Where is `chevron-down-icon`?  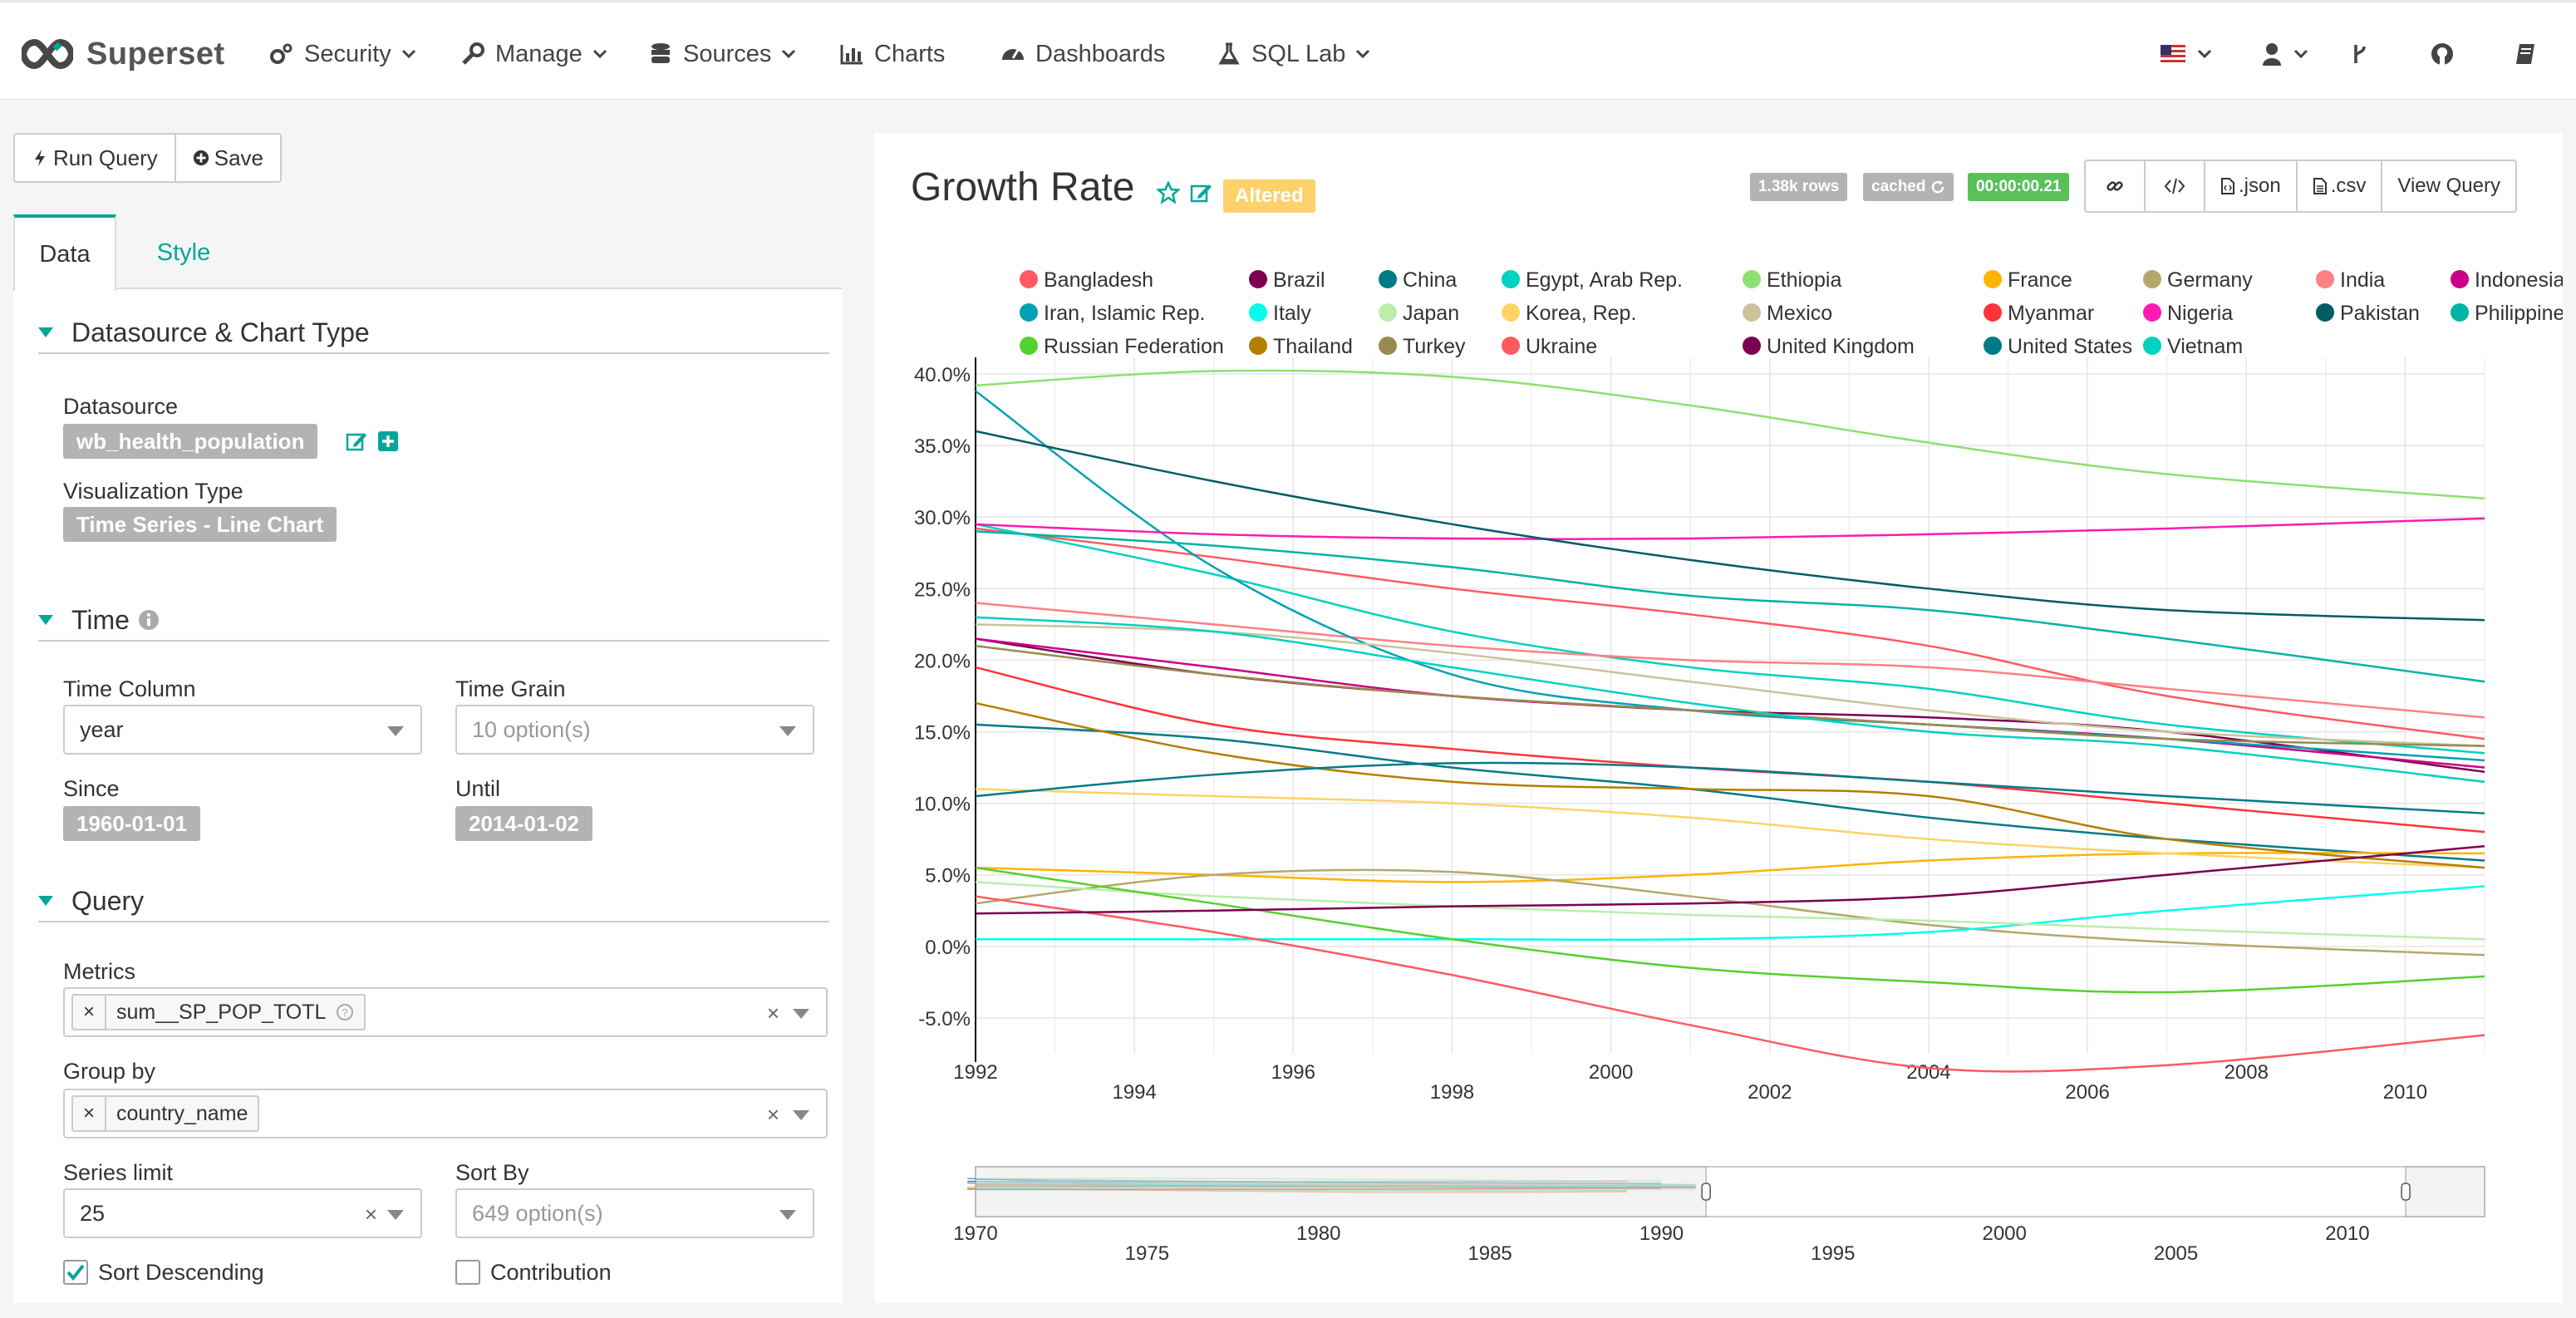
chevron-down-icon is located at coordinates (408, 54).